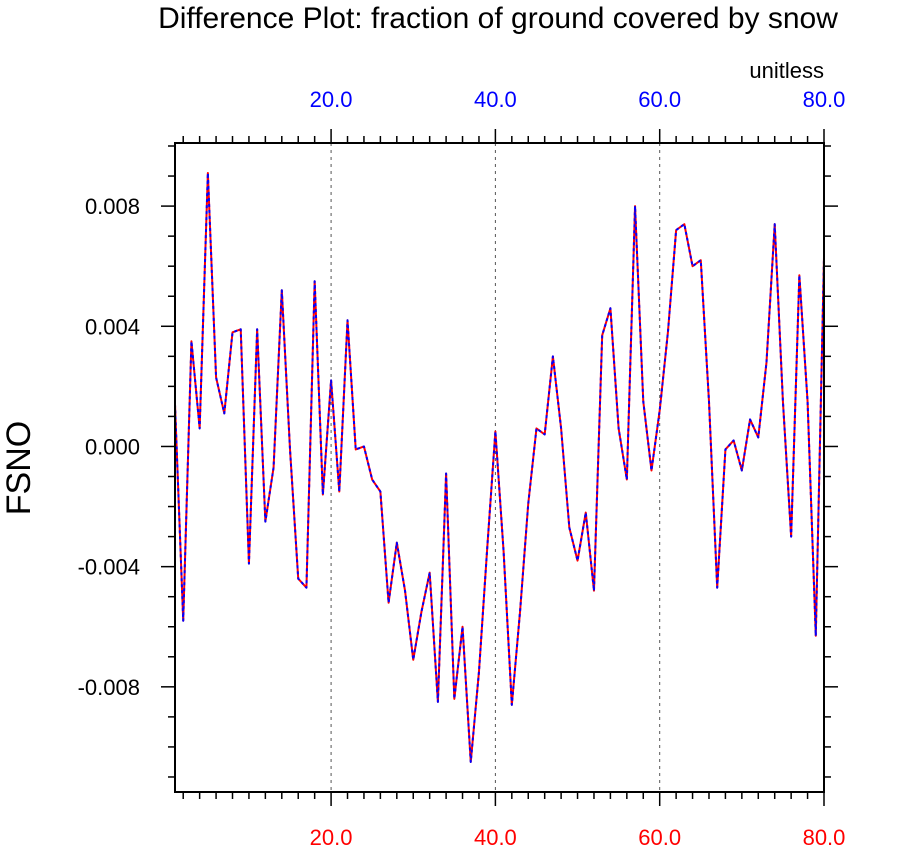  What do you see at coordinates (495, 99) in the screenshot?
I see `x-tick-label-top: 40.0` at bounding box center [495, 99].